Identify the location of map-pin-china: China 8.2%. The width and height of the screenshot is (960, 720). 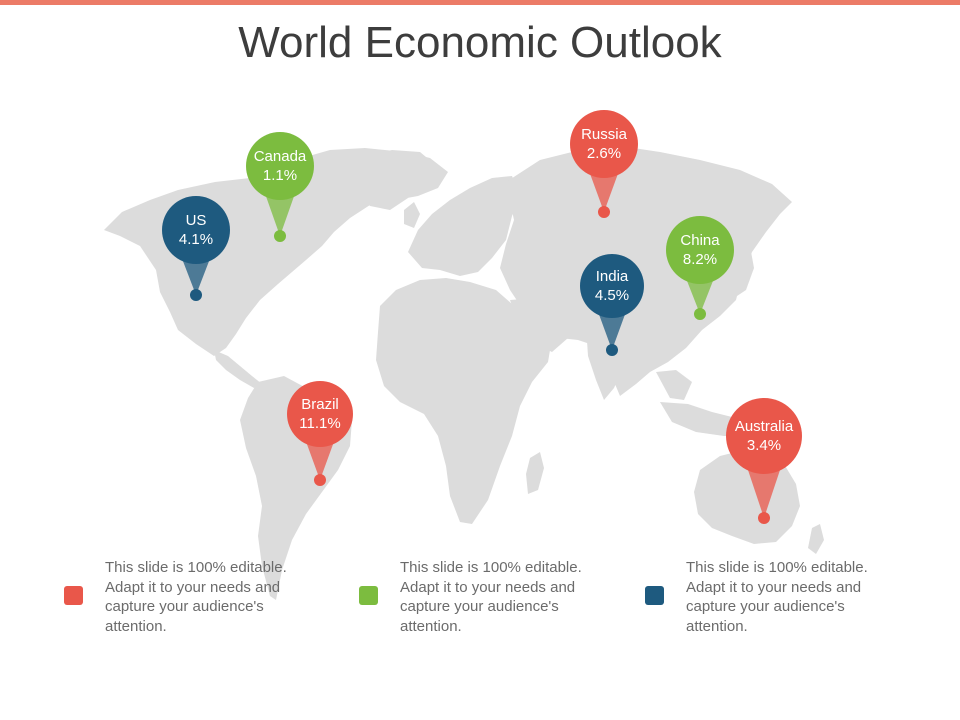
(700, 269).